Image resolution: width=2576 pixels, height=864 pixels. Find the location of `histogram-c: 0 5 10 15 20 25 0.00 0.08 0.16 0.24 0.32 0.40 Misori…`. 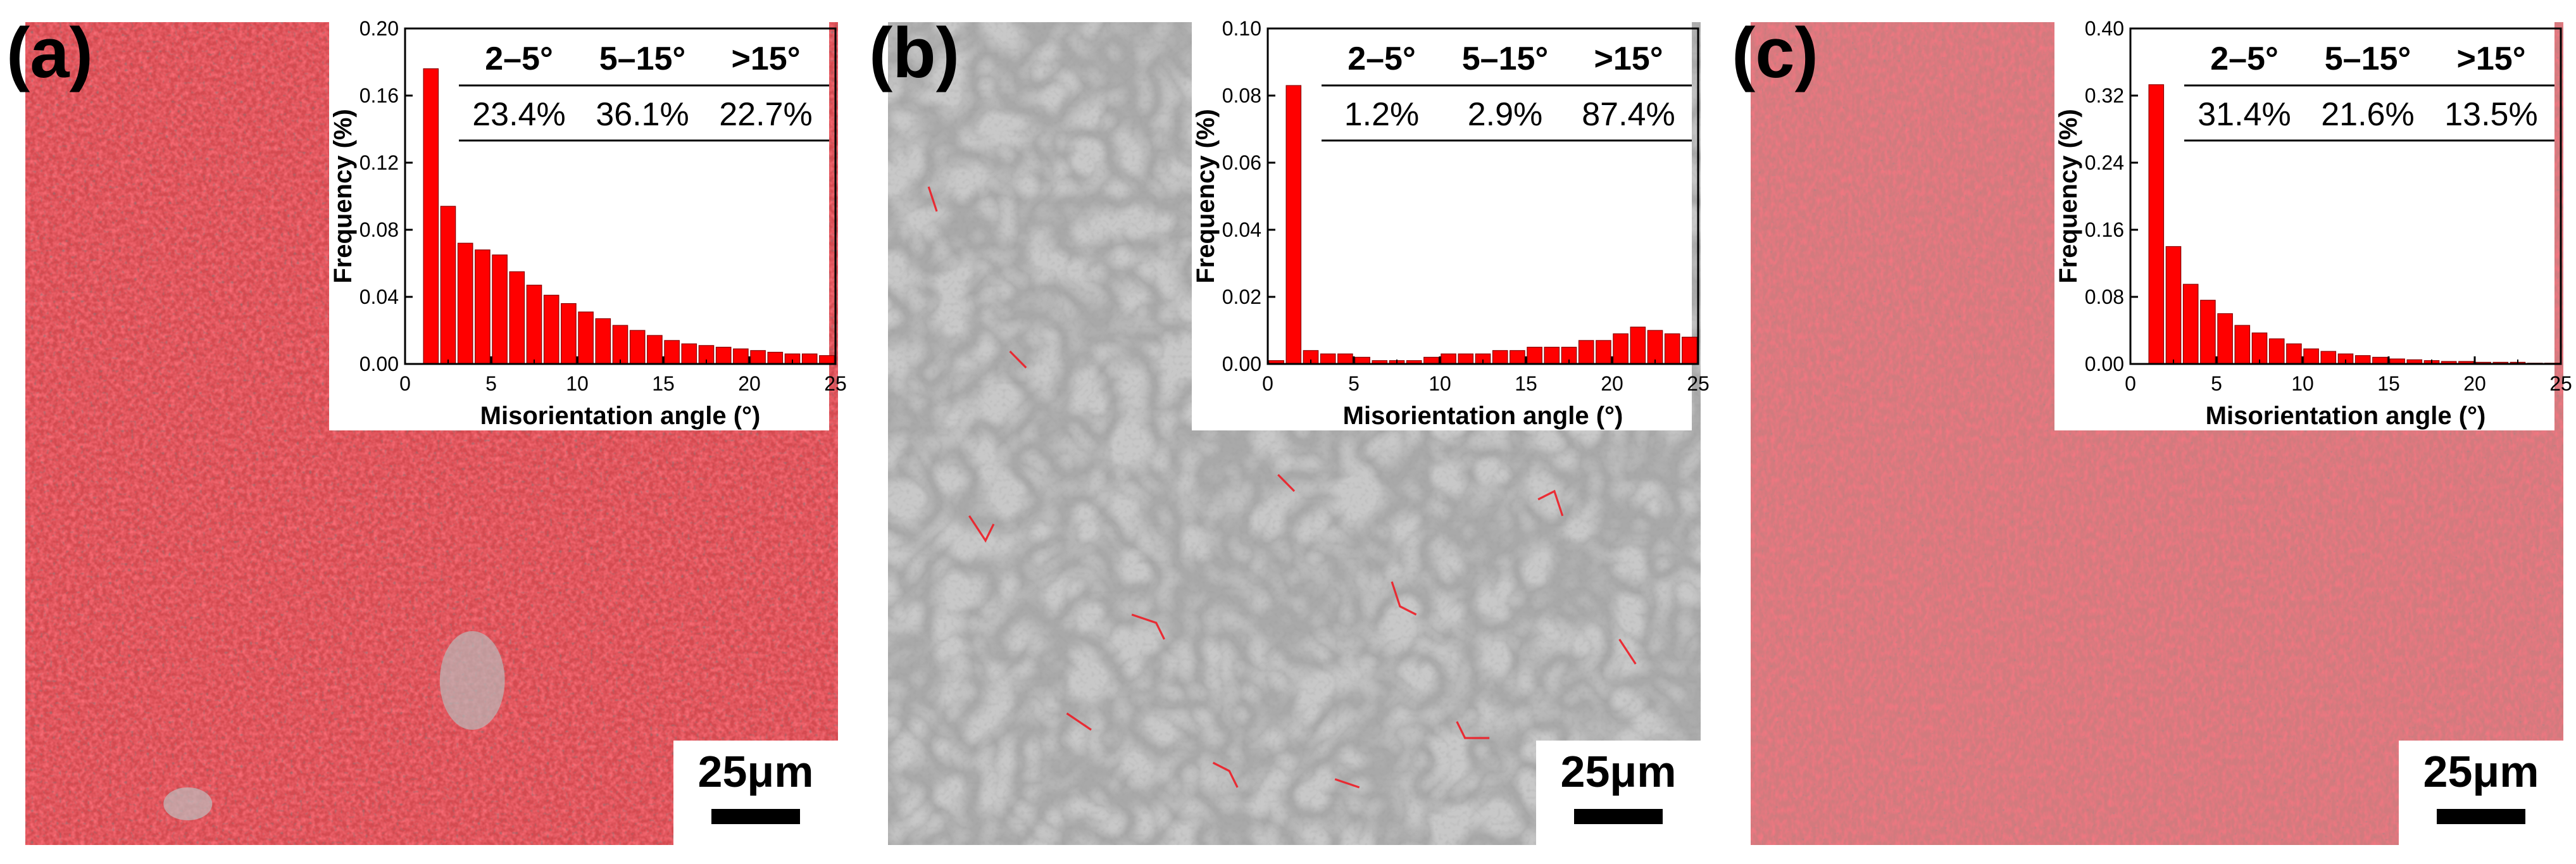

histogram-c: 0 5 10 15 20 25 0.00 0.08 0.16 0.24 0.32 0.40 Misori… is located at coordinates (2313, 215).